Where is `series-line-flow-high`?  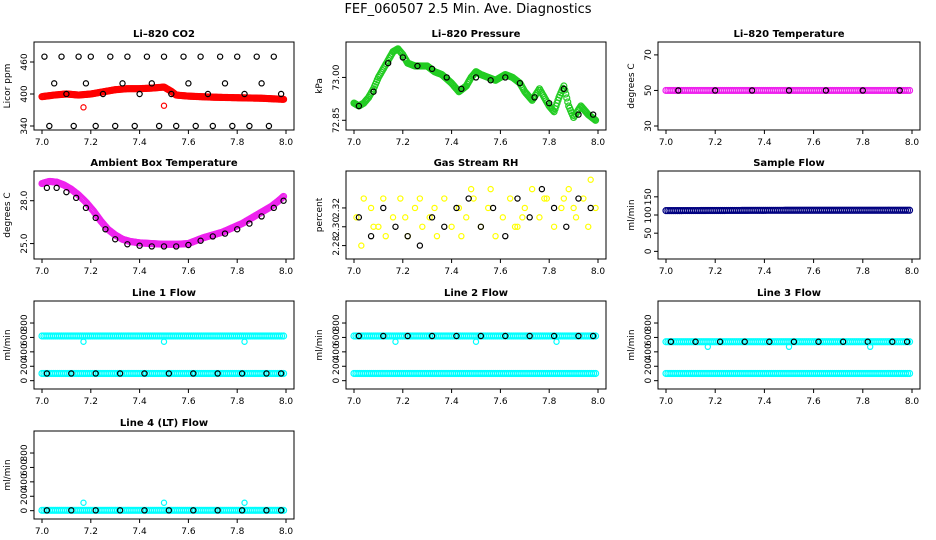
series-line-flow-high is located at coordinates (475, 336).